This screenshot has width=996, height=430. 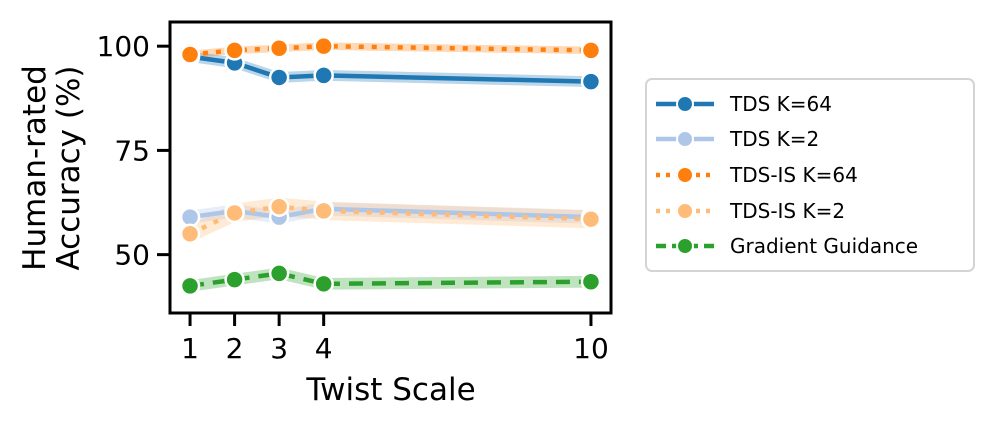 I want to click on y-axis-label-line1: Human-rated, so click(x=35, y=168).